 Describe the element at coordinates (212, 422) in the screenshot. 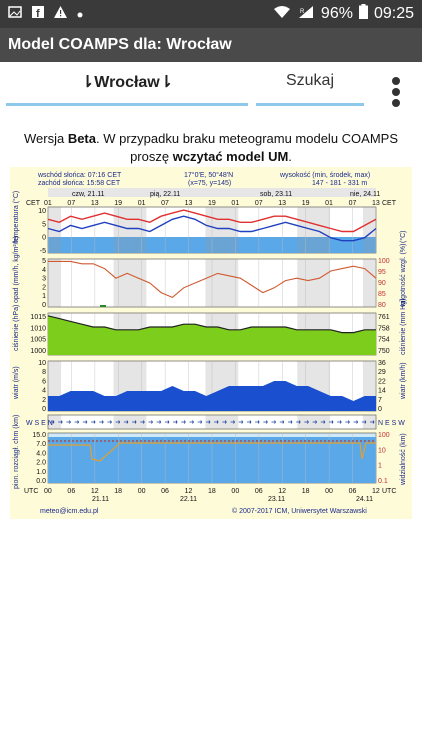

I see `direction-panel` at that location.